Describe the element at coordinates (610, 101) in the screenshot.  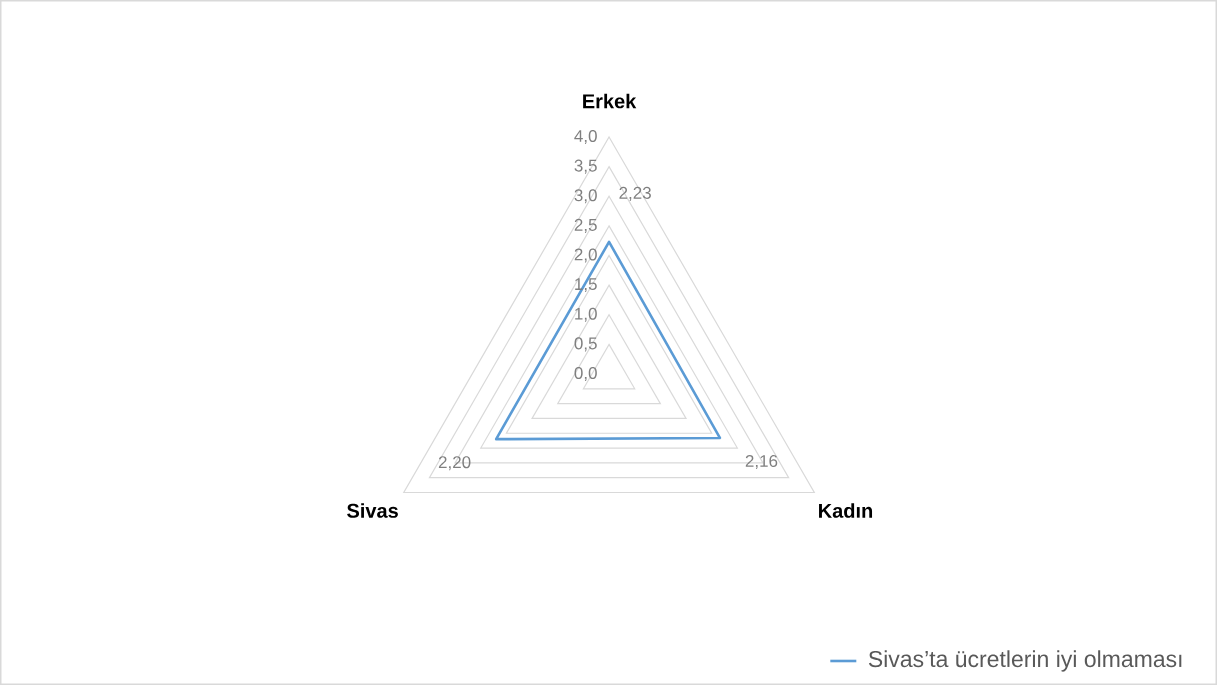
I see `spoke-label: Erkek` at that location.